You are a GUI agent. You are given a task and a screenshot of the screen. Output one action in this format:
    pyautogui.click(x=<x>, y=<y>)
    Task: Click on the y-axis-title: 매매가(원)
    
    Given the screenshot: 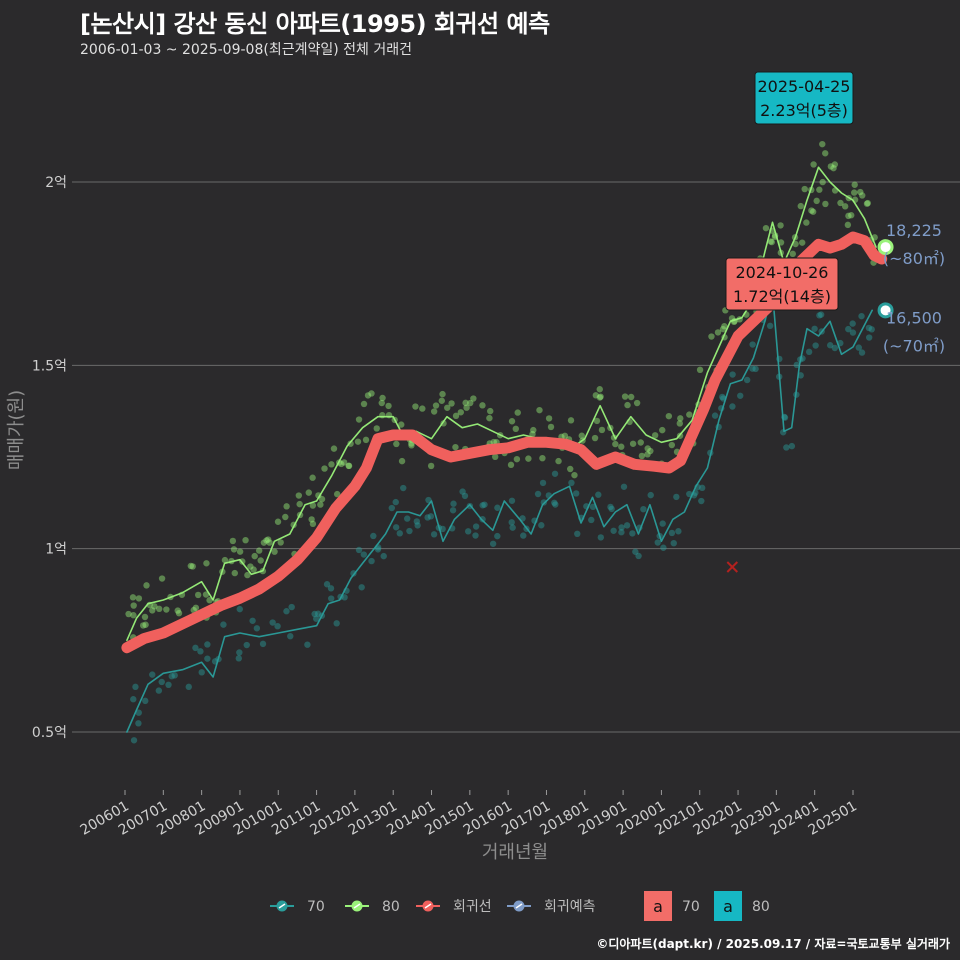 What is the action you would take?
    pyautogui.click(x=16, y=430)
    